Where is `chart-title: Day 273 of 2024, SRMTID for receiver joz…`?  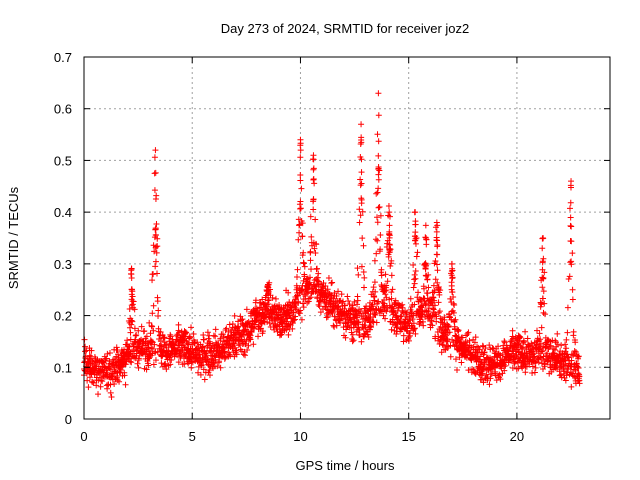 chart-title: Day 273 of 2024, SRMTID for receiver joz… is located at coordinates (345, 28).